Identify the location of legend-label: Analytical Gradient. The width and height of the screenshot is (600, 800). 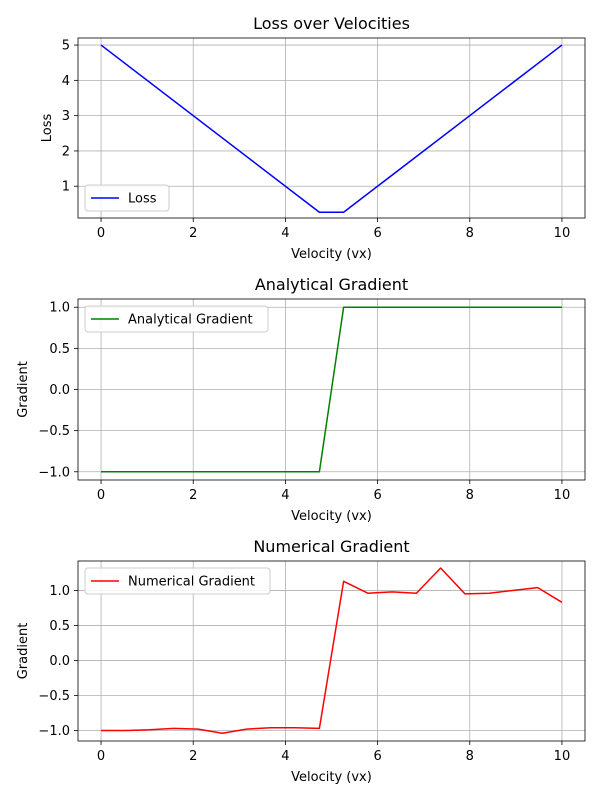
(190, 320).